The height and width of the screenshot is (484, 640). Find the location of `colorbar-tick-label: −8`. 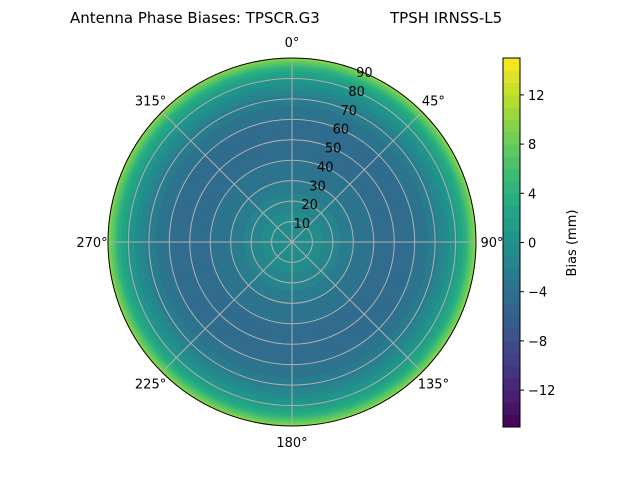

colorbar-tick-label: −8 is located at coordinates (537, 342).